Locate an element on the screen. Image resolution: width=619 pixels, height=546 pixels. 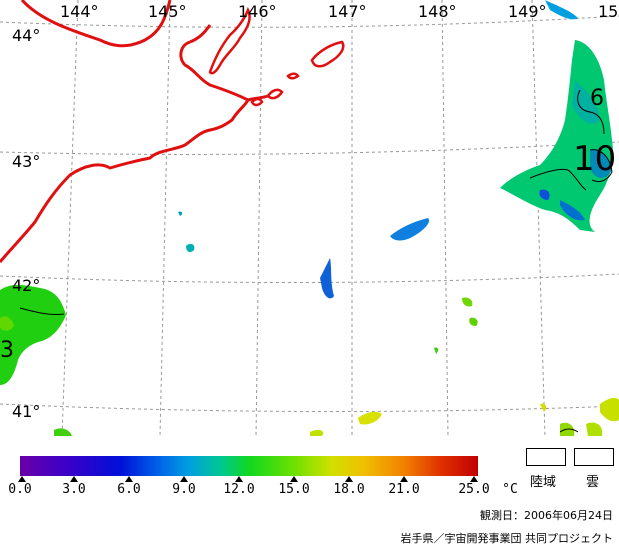
colorbar-tick-3: 3.0 is located at coordinates (74, 489).